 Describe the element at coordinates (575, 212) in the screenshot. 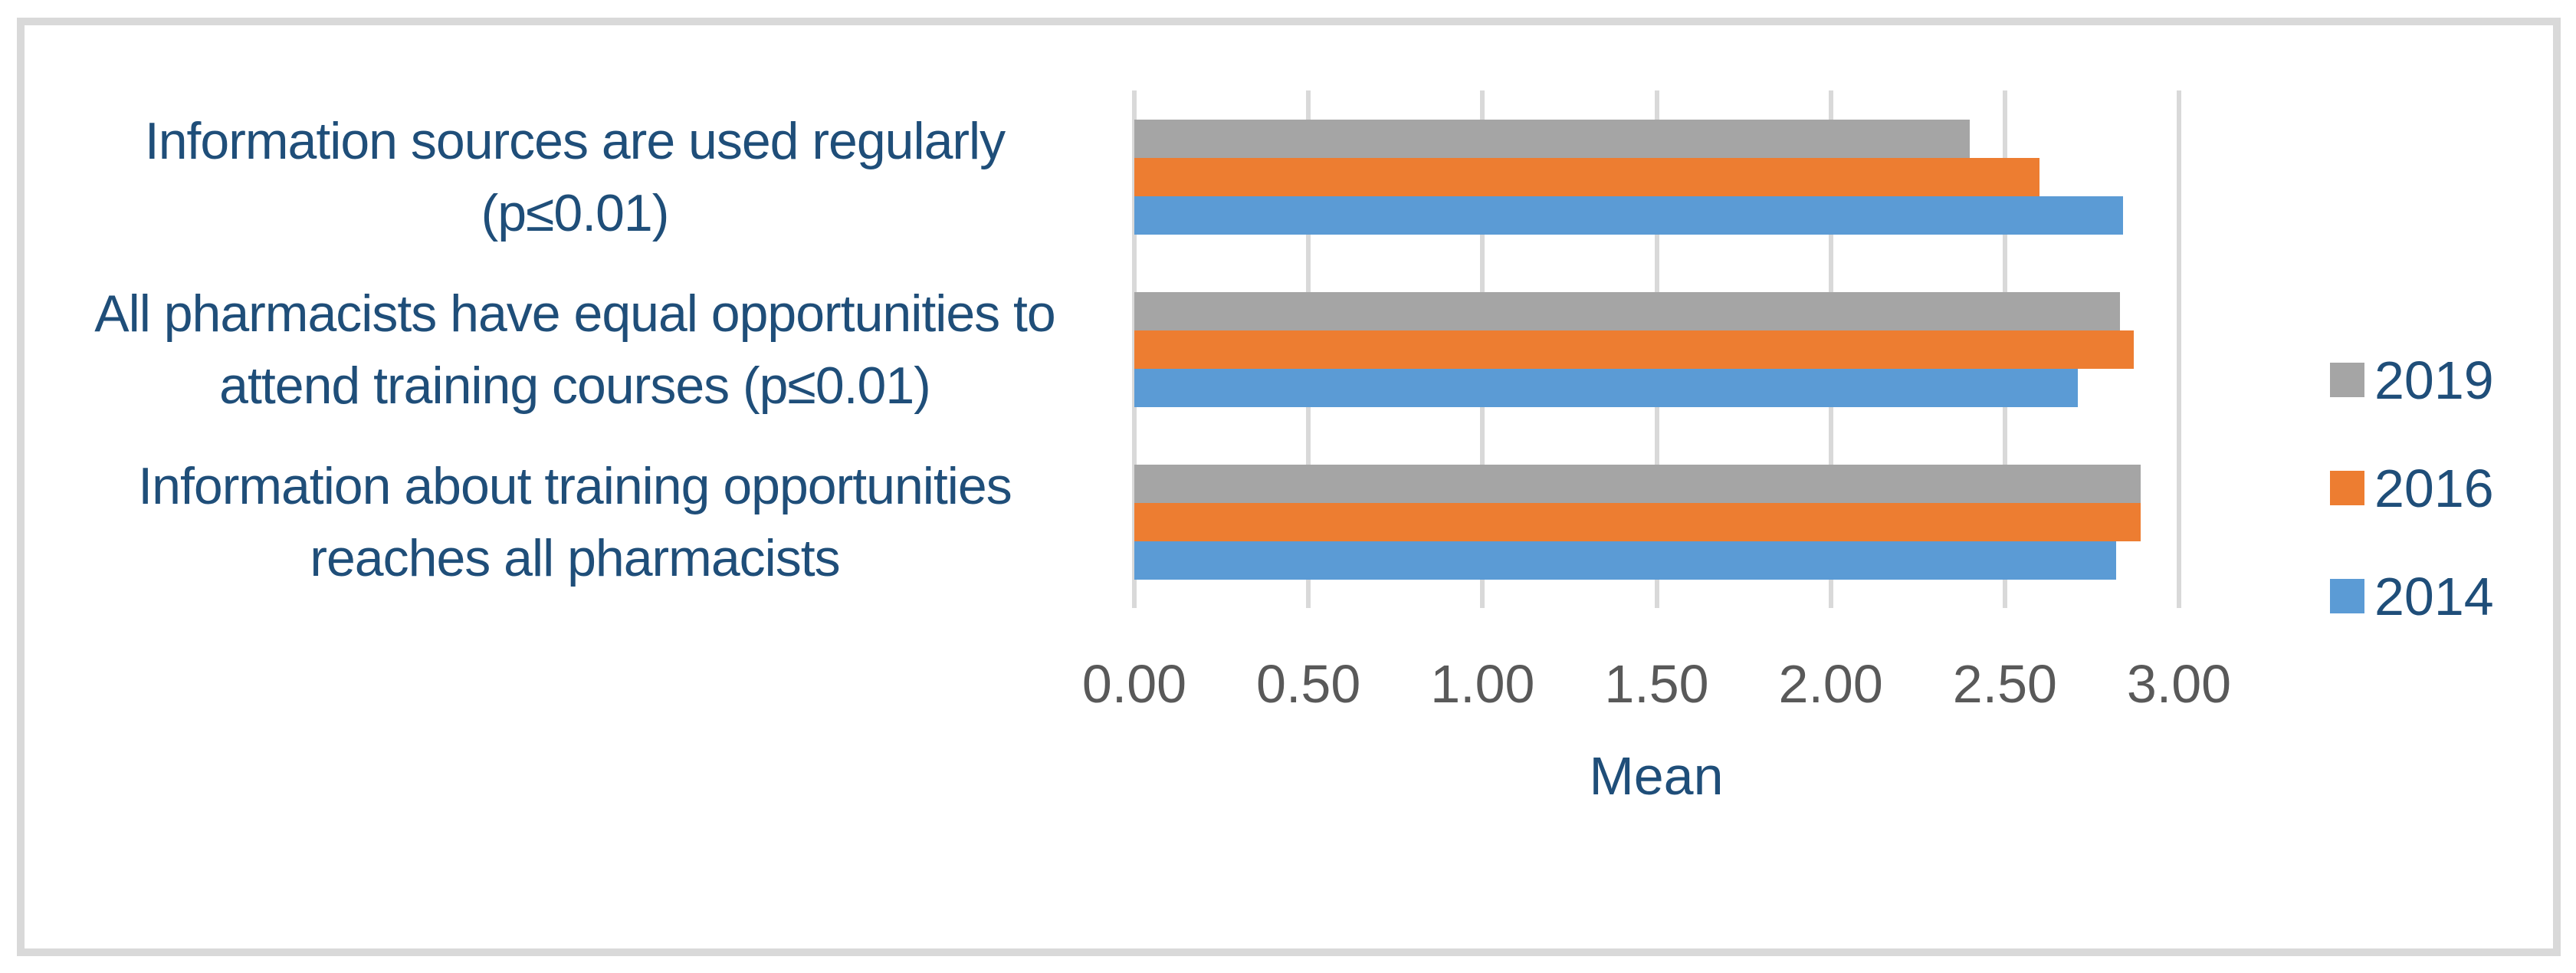

I see `category-label-line: (p≤0.01)` at that location.